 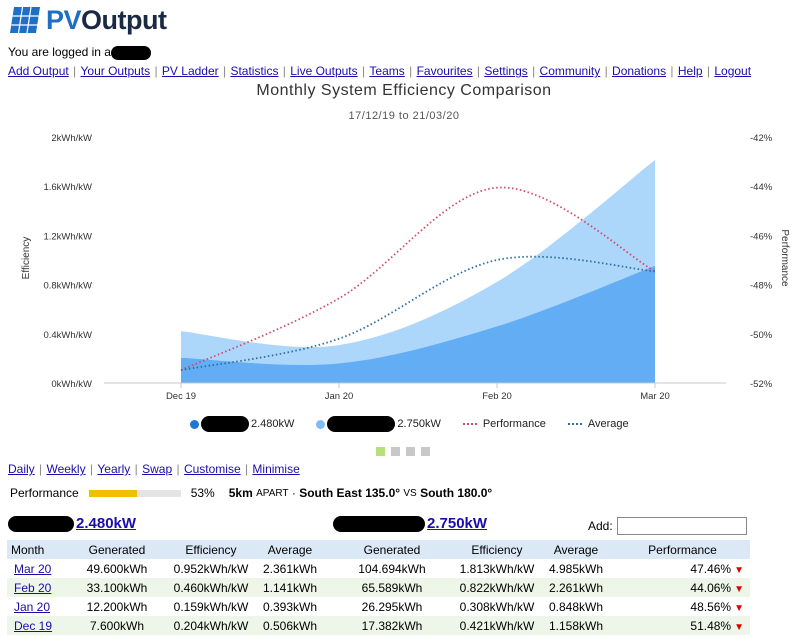 What do you see at coordinates (497, 625) in the screenshot?
I see `cell-efficiency-2: 0.421kWh/kW` at bounding box center [497, 625].